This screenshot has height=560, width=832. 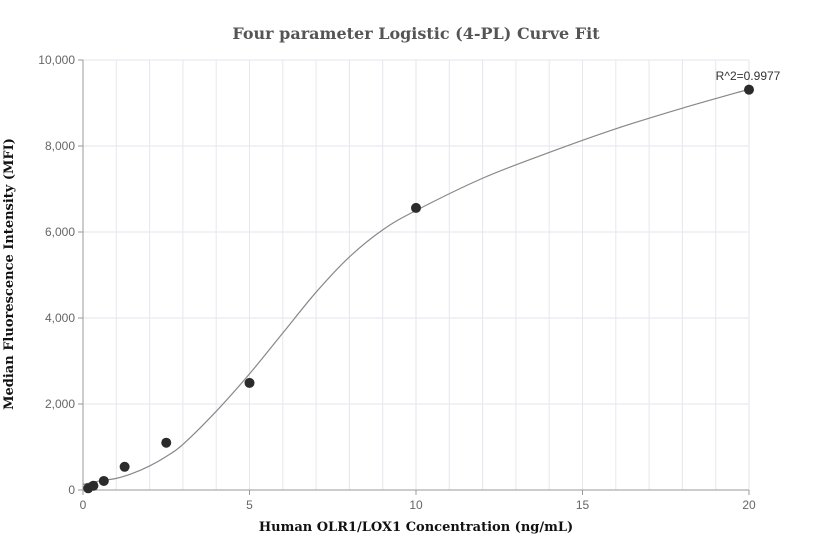 What do you see at coordinates (583, 505) in the screenshot?
I see `x-tick-label: 15` at bounding box center [583, 505].